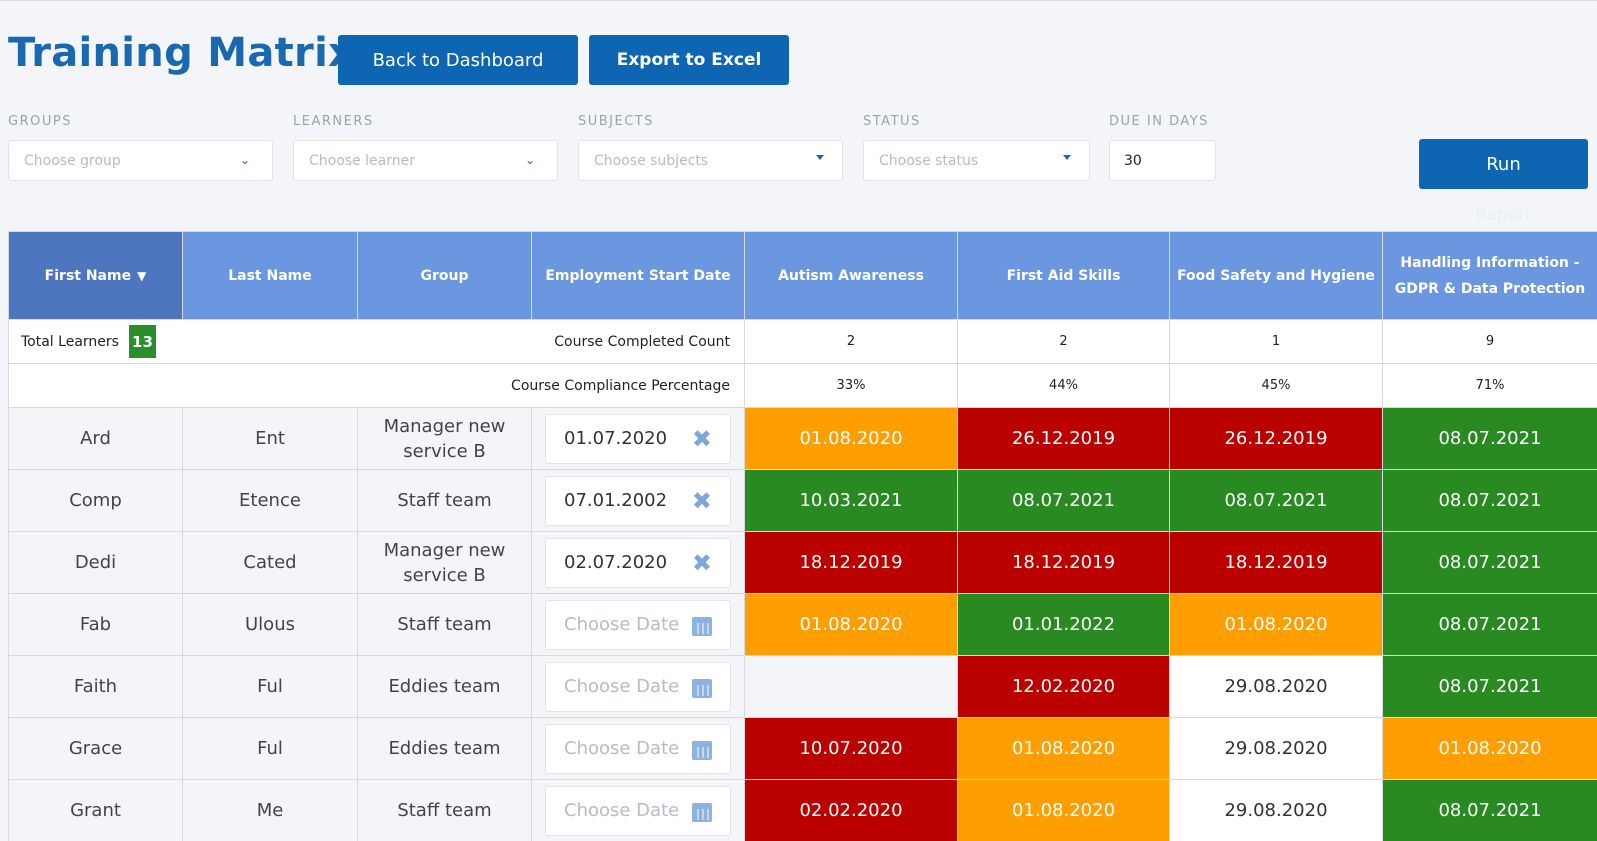 The image size is (1597, 841). What do you see at coordinates (1159, 121) in the screenshot?
I see `due-in-days-label: DUE IN DAYS` at bounding box center [1159, 121].